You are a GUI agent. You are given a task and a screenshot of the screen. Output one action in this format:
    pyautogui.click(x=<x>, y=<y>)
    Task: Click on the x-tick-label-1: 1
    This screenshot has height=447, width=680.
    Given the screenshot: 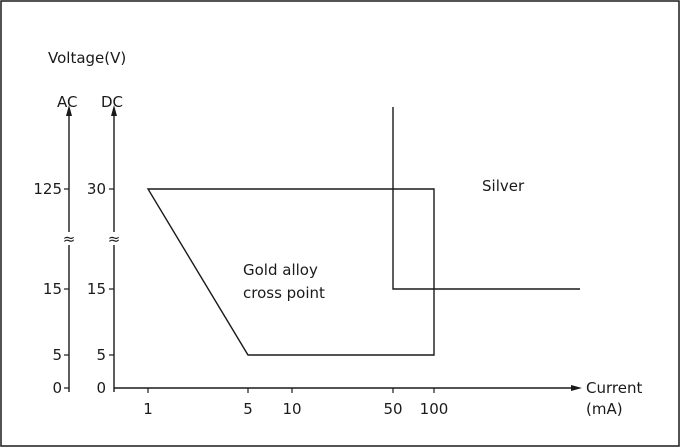 What is the action you would take?
    pyautogui.click(x=148, y=409)
    